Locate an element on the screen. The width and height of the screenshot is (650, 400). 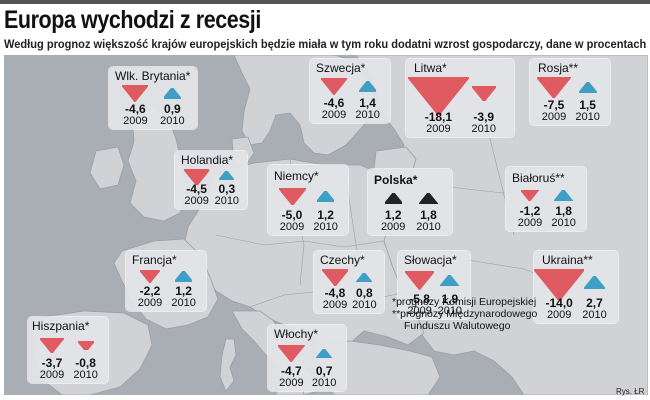
footnote-imf: **prognozy Międzynarodowego is located at coordinates (465, 314).